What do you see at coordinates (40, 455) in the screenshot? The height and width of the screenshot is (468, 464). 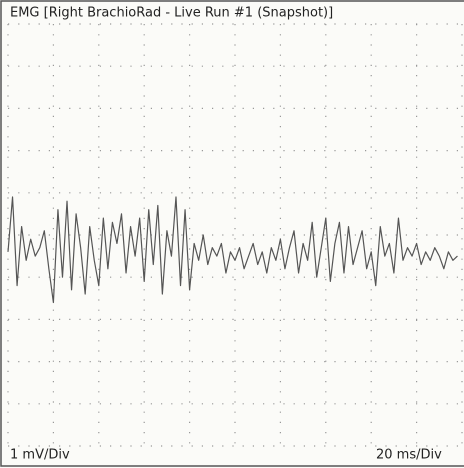 I see `y-scale-label: 1 mV/Div` at bounding box center [40, 455].